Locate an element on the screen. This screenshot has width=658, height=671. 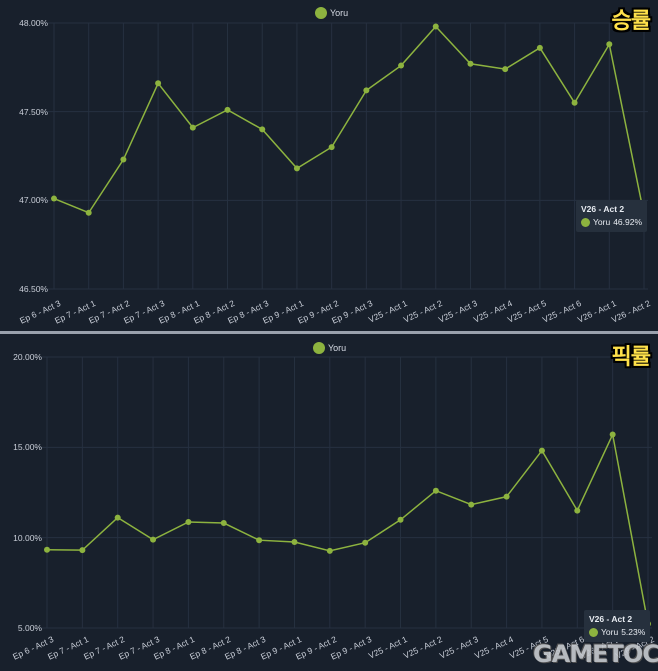
y-axis-tick-label: 15.00% is located at coordinates (27, 447).